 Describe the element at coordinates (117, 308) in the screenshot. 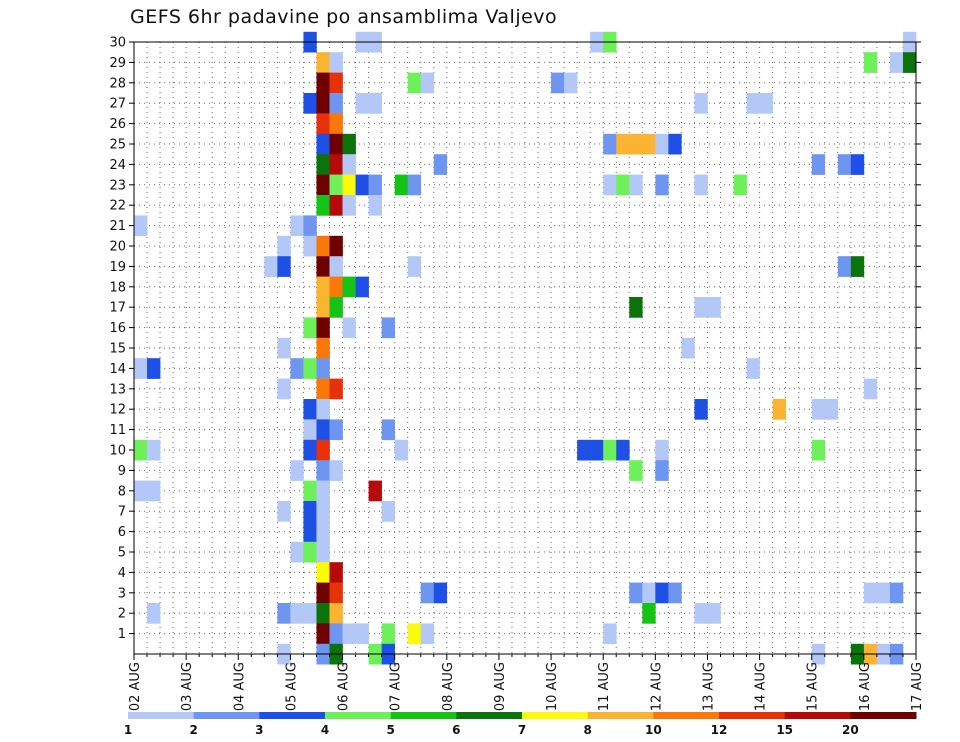

I see `y-tick-label: 17` at that location.